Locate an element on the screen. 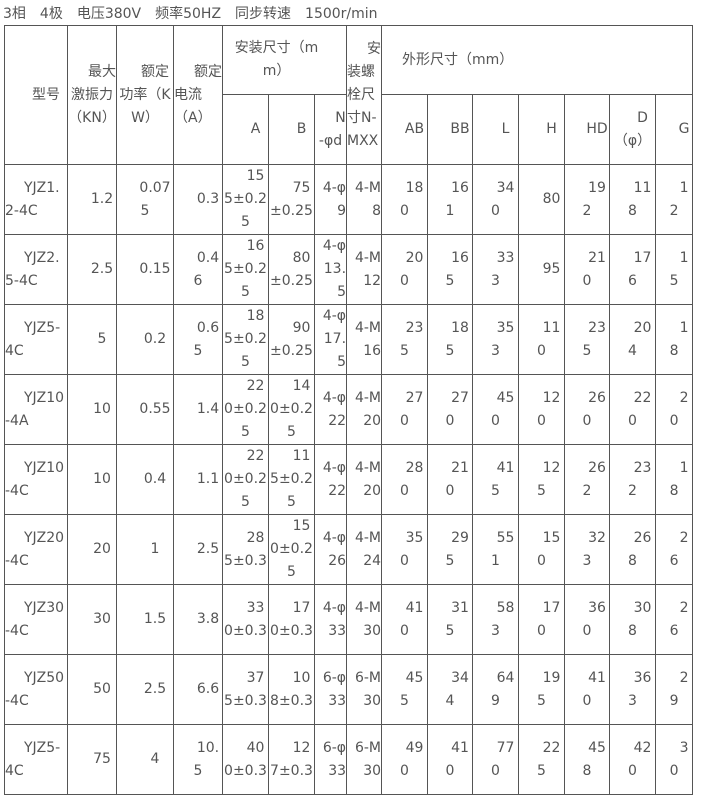  table-cell: 220±0.25 is located at coordinates (245, 409).